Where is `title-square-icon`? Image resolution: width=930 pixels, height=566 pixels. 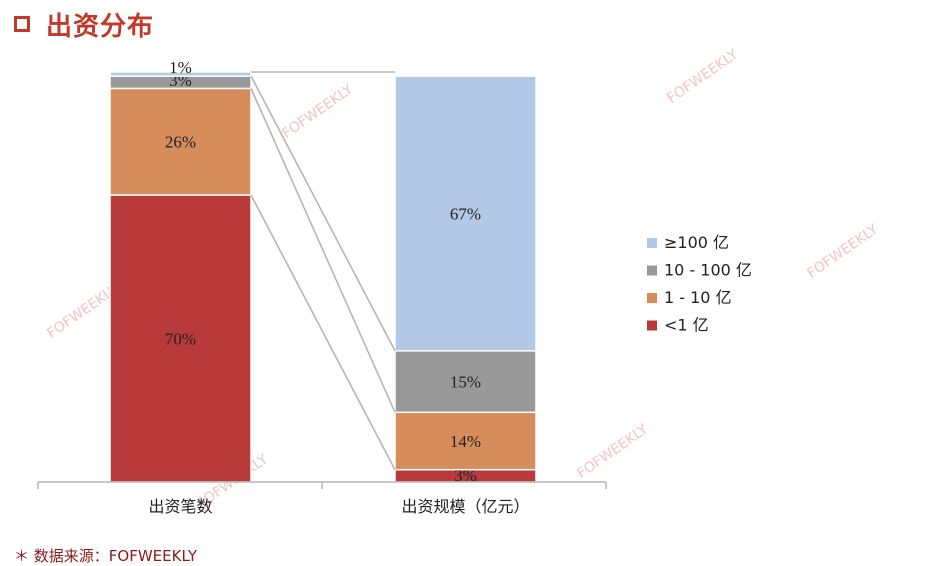 title-square-icon is located at coordinates (22, 24).